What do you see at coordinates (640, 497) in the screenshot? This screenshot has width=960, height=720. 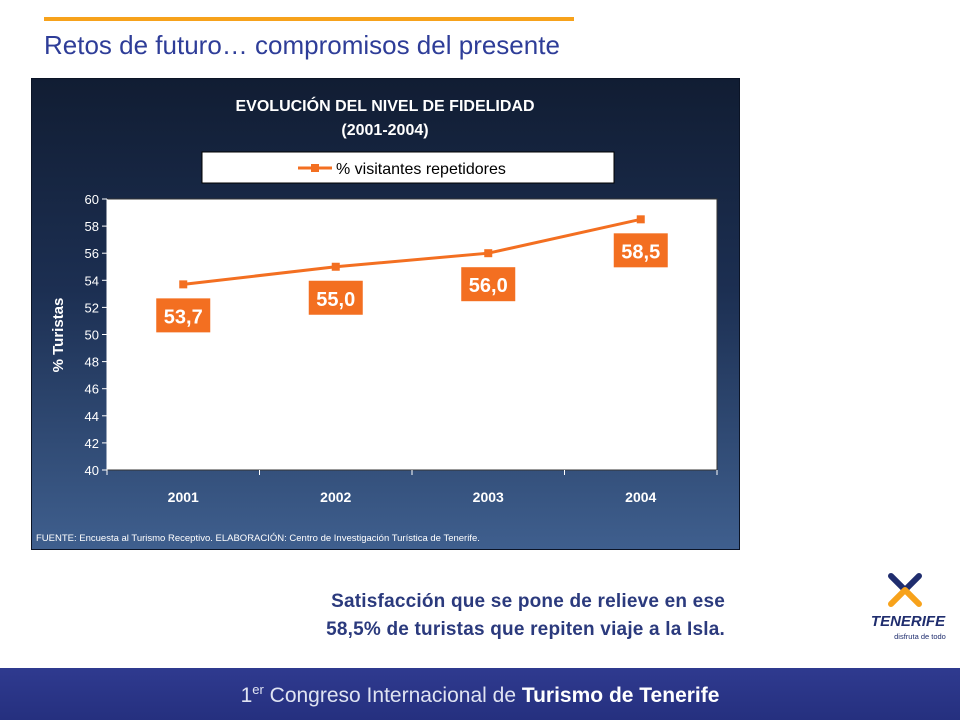 I see `x-tick-label: 2004` at bounding box center [640, 497].